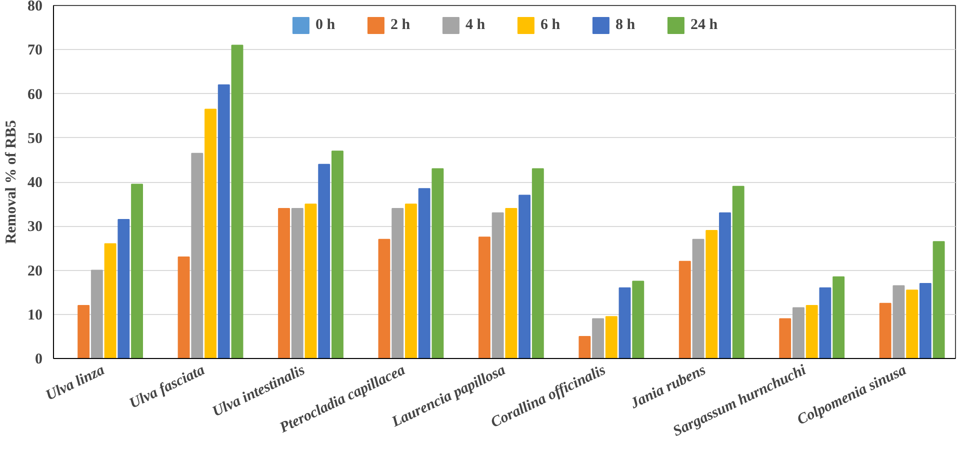 The width and height of the screenshot is (973, 457). What do you see at coordinates (625, 25) in the screenshot?
I see `legend-label: 8 h` at bounding box center [625, 25].